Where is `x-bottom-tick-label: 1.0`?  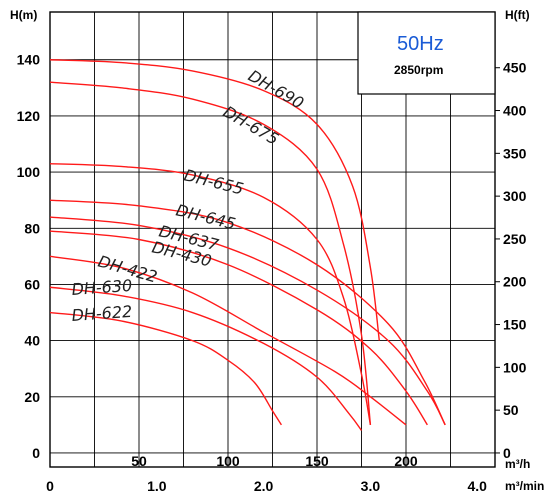 x-bottom-tick-label: 1.0 is located at coordinates (157, 486).